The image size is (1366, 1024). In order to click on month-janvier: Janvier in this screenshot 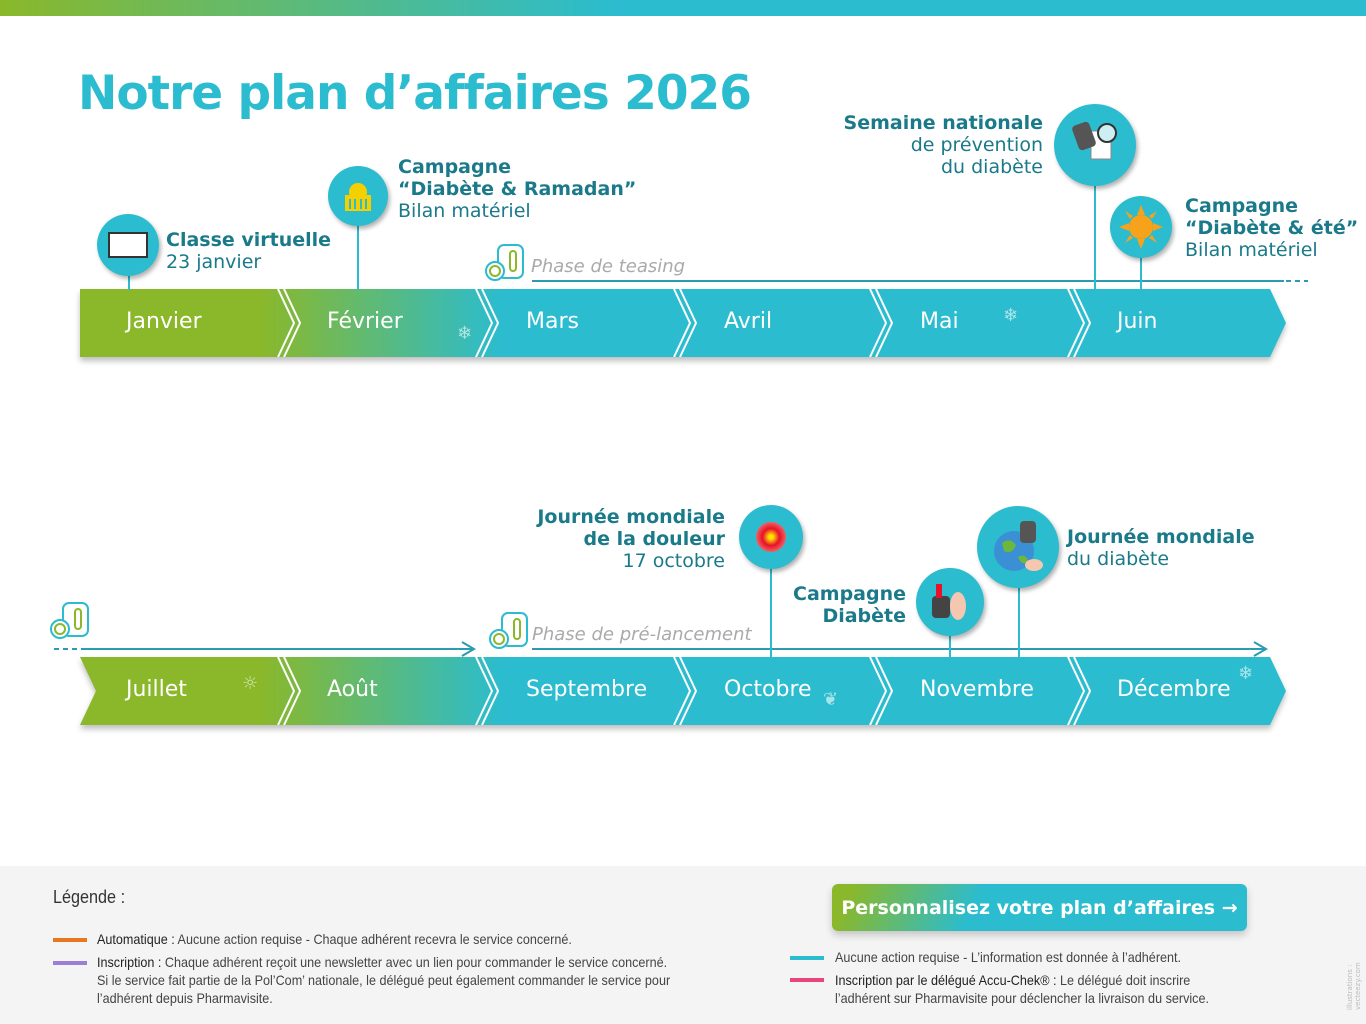, I will do `click(164, 321)`.